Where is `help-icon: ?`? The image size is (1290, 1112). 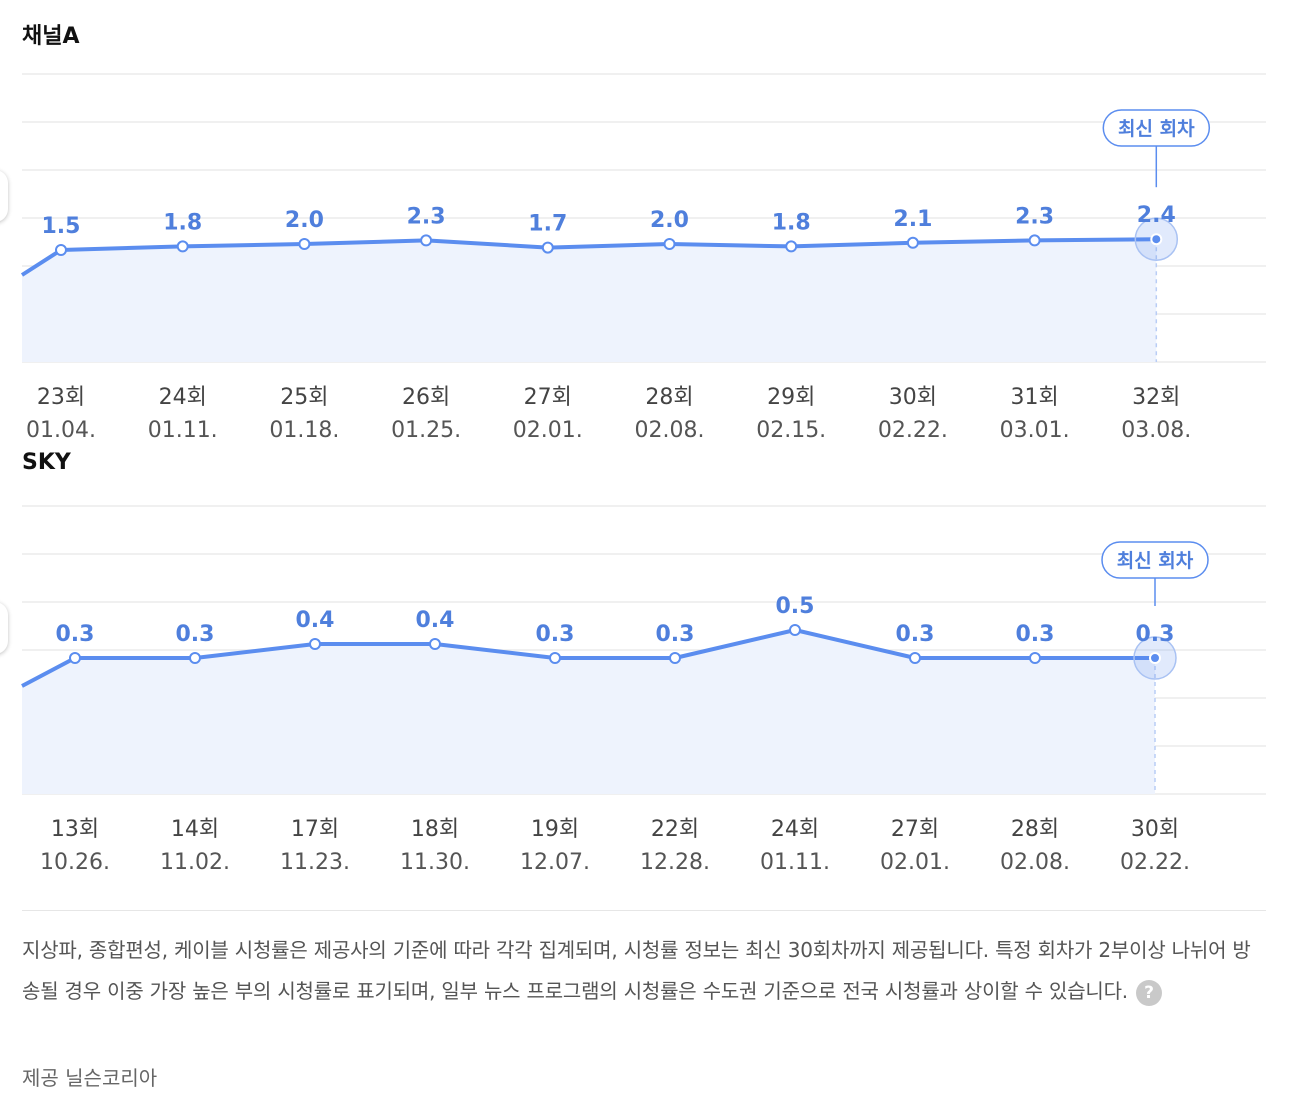 help-icon: ? is located at coordinates (1148, 992).